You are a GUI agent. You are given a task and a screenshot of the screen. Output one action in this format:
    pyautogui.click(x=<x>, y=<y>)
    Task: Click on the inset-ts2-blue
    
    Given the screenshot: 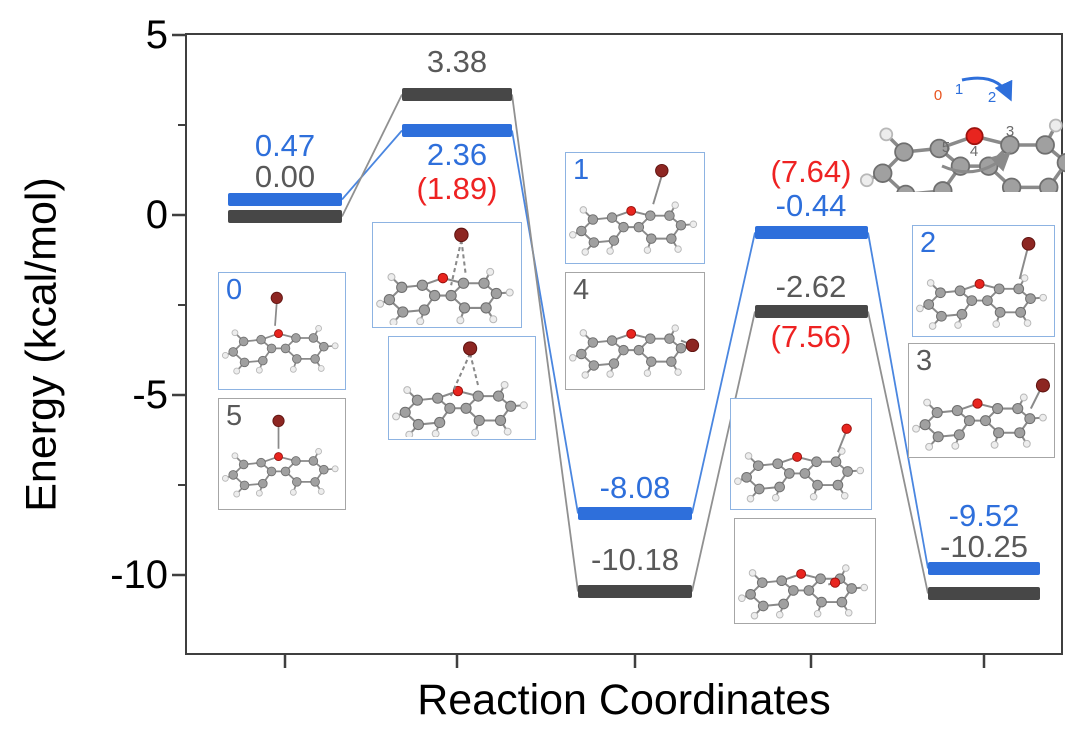 What is the action you would take?
    pyautogui.click(x=801, y=454)
    